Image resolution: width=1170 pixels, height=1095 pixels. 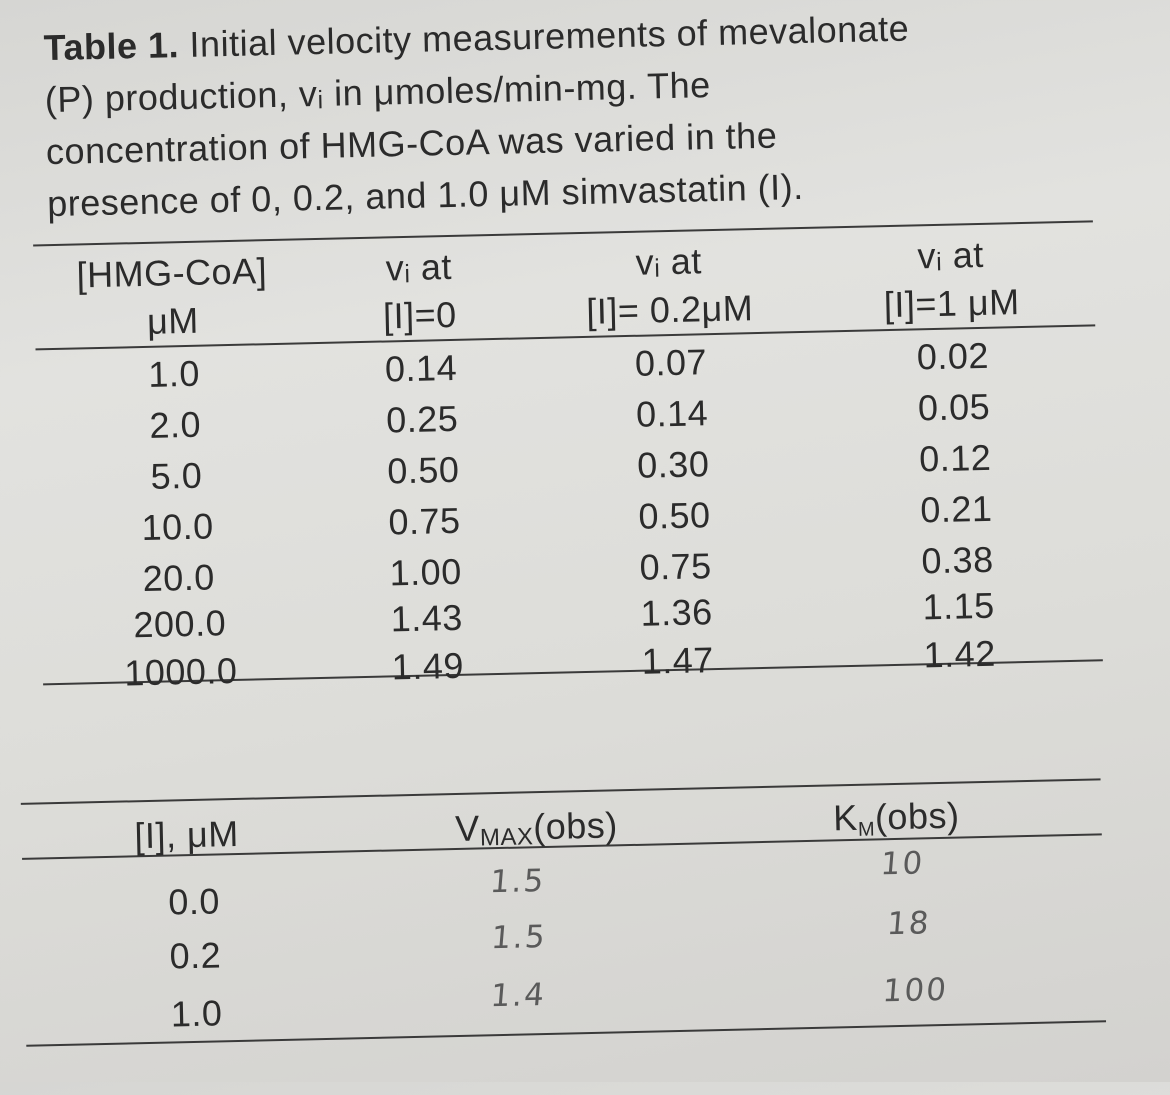 What do you see at coordinates (186, 834) in the screenshot?
I see `table2-header-inhibitor: [I], μM` at bounding box center [186, 834].